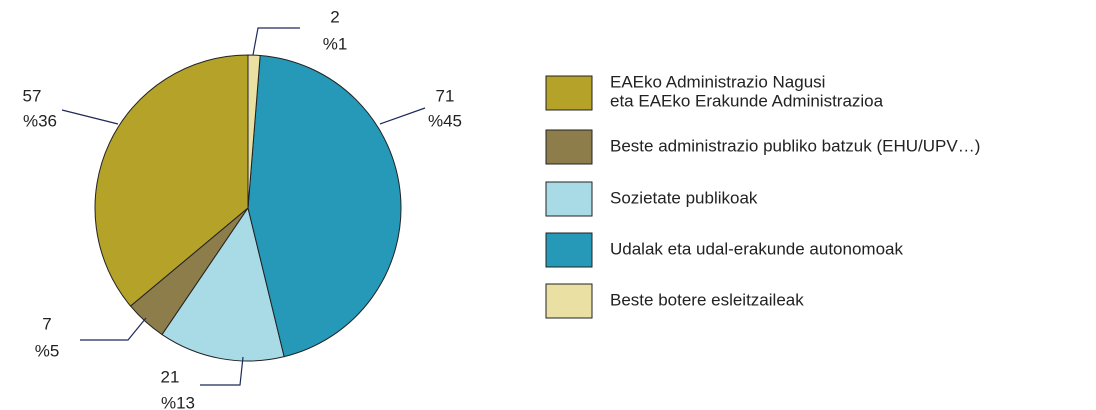 This screenshot has height=410, width=1096. Describe the element at coordinates (178, 401) in the screenshot. I see `percent-label: %13` at that location.